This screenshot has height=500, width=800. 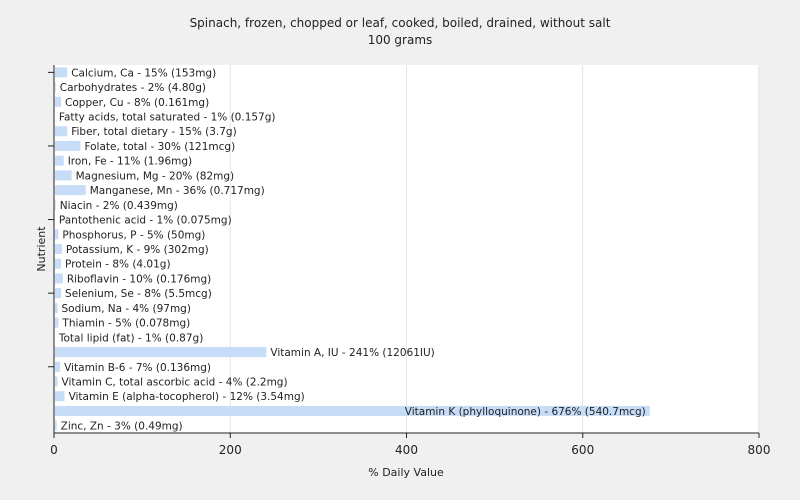 I want to click on chart-subtitle: 100 grams, so click(x=400, y=40).